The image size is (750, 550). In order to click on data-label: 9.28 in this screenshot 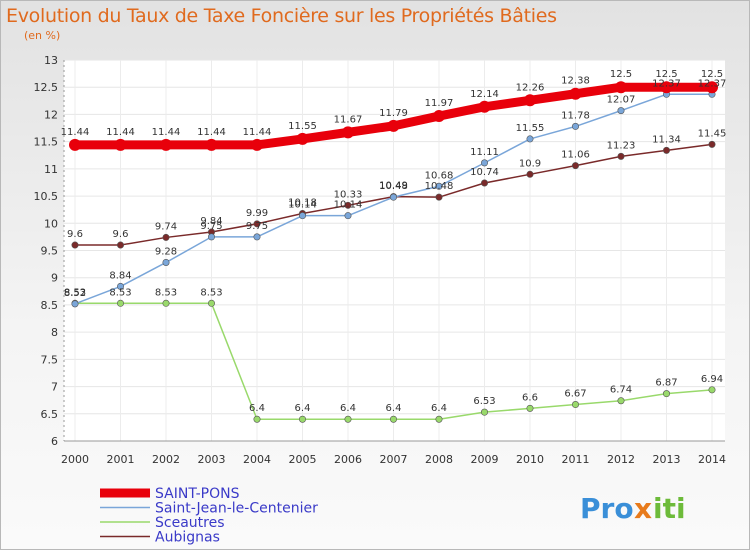, I will do `click(166, 251)`.